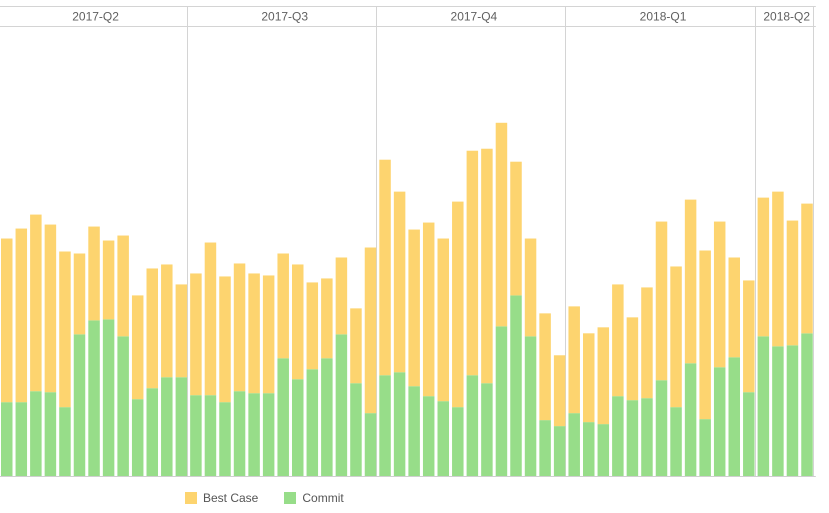  What do you see at coordinates (290, 498) in the screenshot?
I see `commit-swatch` at bounding box center [290, 498].